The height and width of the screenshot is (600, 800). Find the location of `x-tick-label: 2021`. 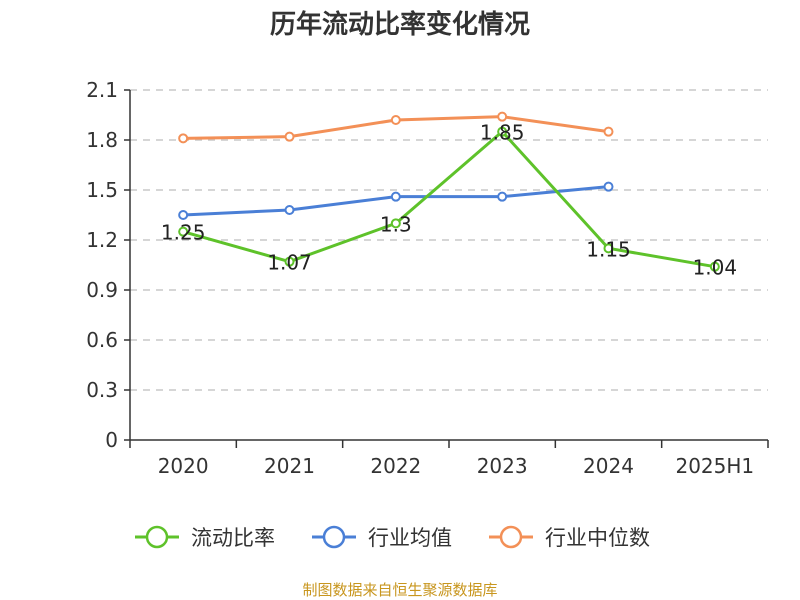

x-tick-label: 2021 is located at coordinates (289, 466).